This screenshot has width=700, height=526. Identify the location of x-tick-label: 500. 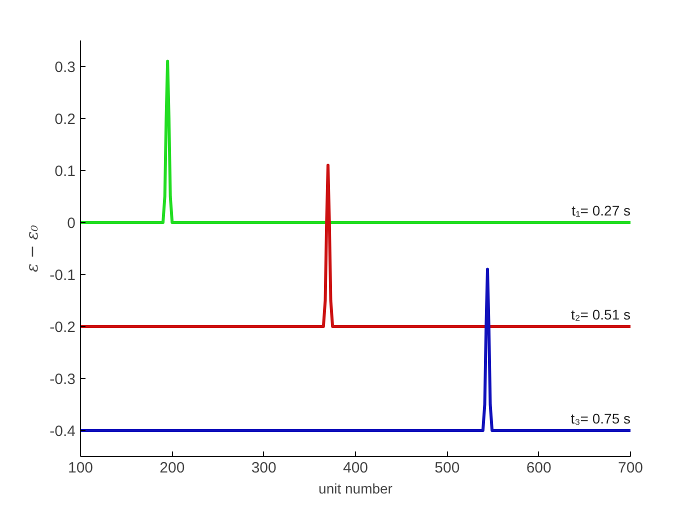
(447, 468).